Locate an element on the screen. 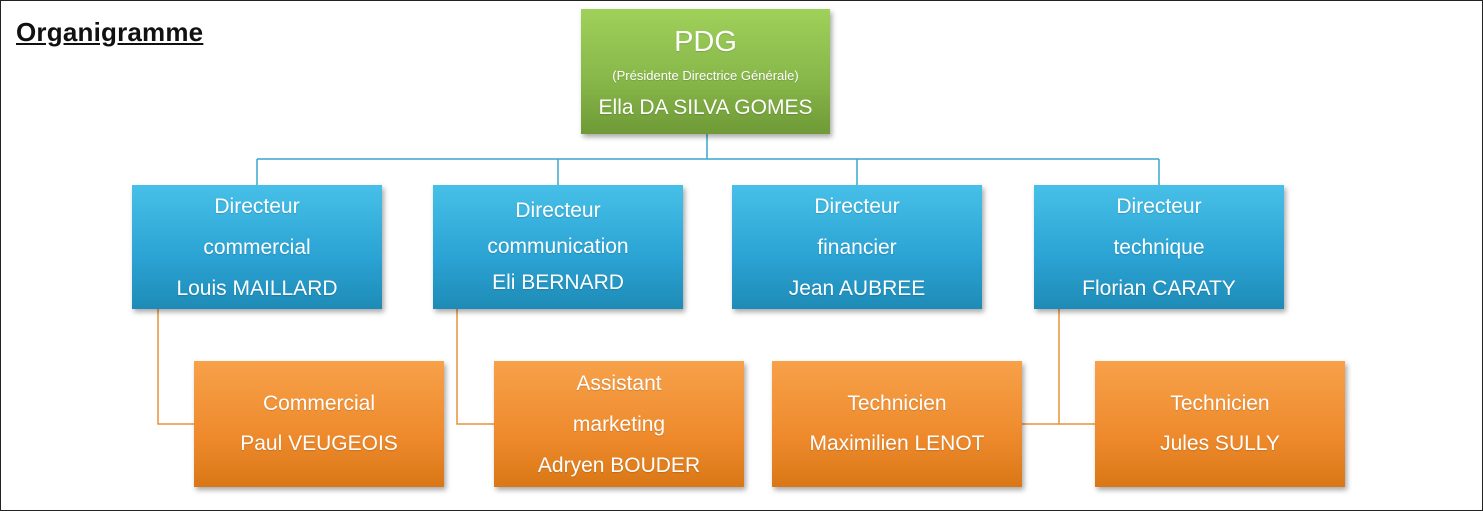 The width and height of the screenshot is (1483, 511). director-financier-box: Directeur financier Jean AUBREE is located at coordinates (857, 247).